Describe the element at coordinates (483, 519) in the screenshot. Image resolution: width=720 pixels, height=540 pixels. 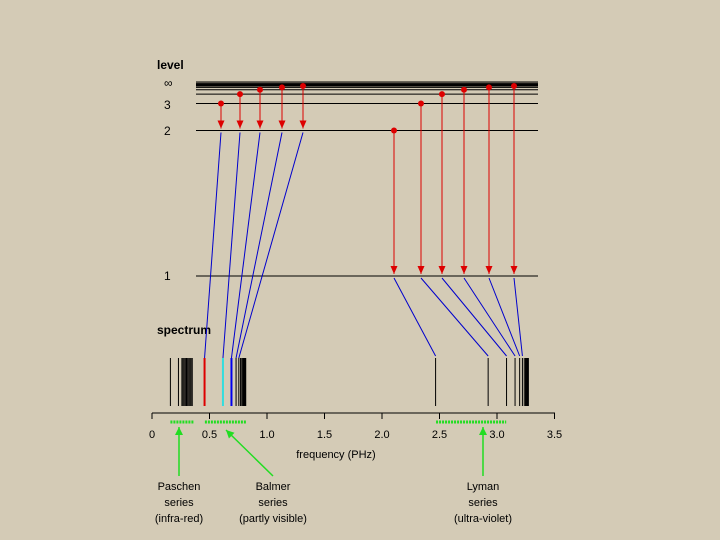
I see `lyman-label-line-3: (ultra-violet)` at that location.